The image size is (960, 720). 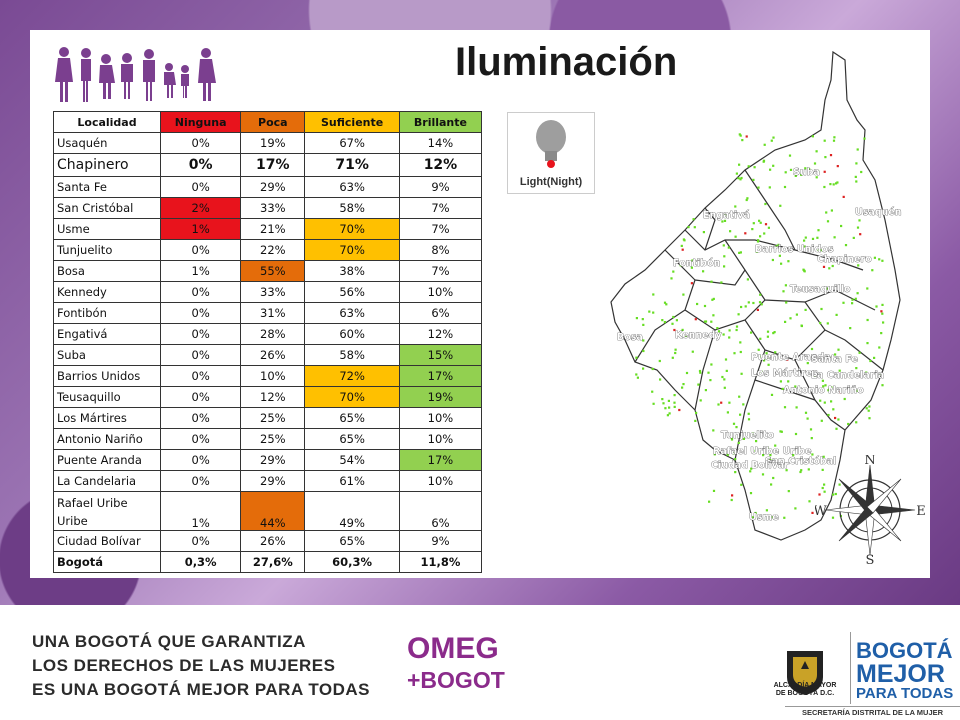 What do you see at coordinates (273, 122) in the screenshot?
I see `header-poca: Poca` at bounding box center [273, 122].